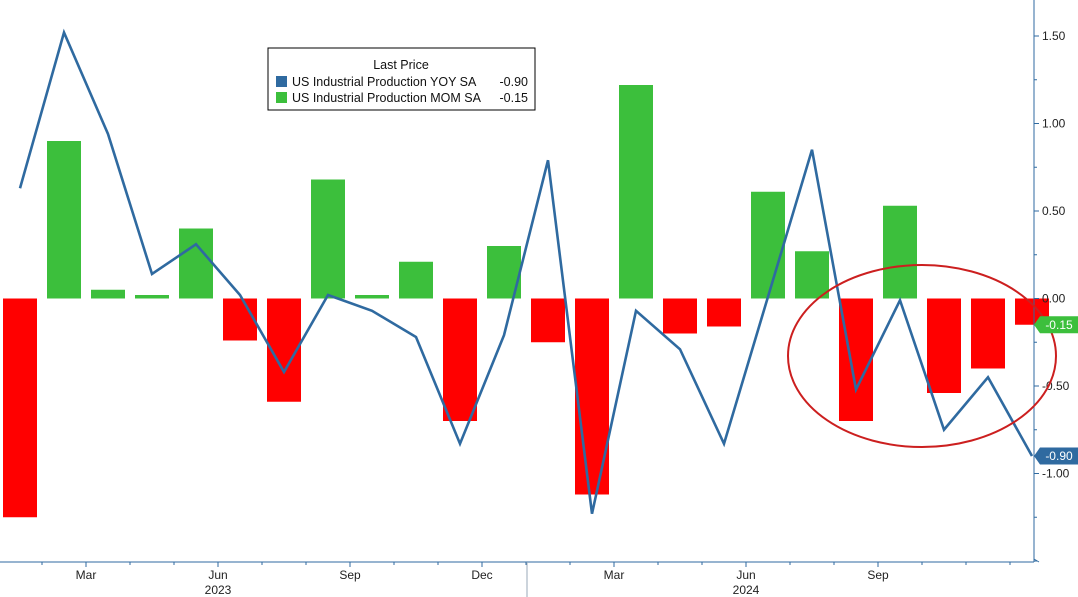  I want to click on legend-swatch-mom, so click(281, 97).